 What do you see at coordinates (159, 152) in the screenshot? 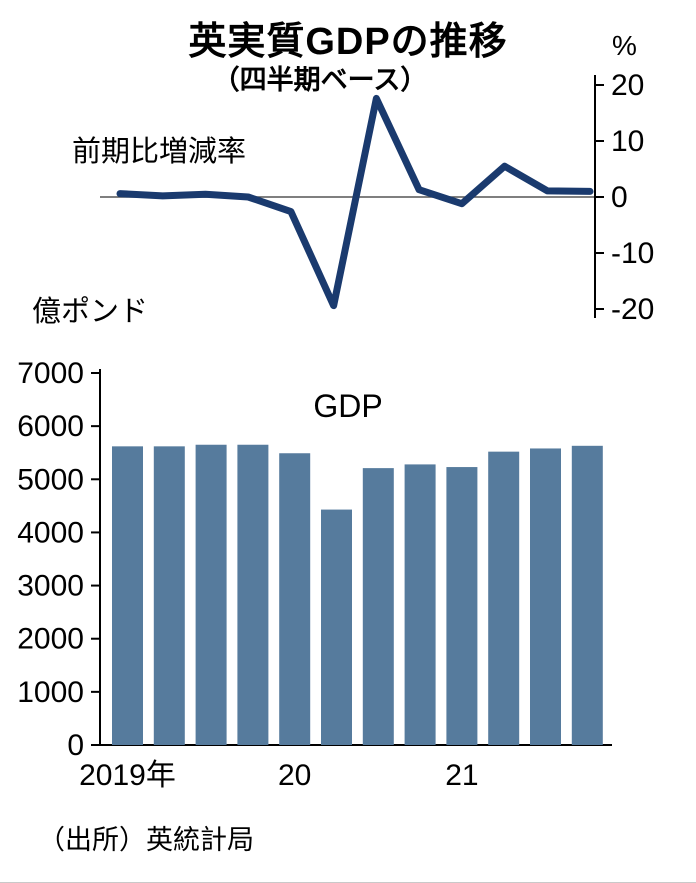
I see `line-series-label: 前期比増減率` at bounding box center [159, 152].